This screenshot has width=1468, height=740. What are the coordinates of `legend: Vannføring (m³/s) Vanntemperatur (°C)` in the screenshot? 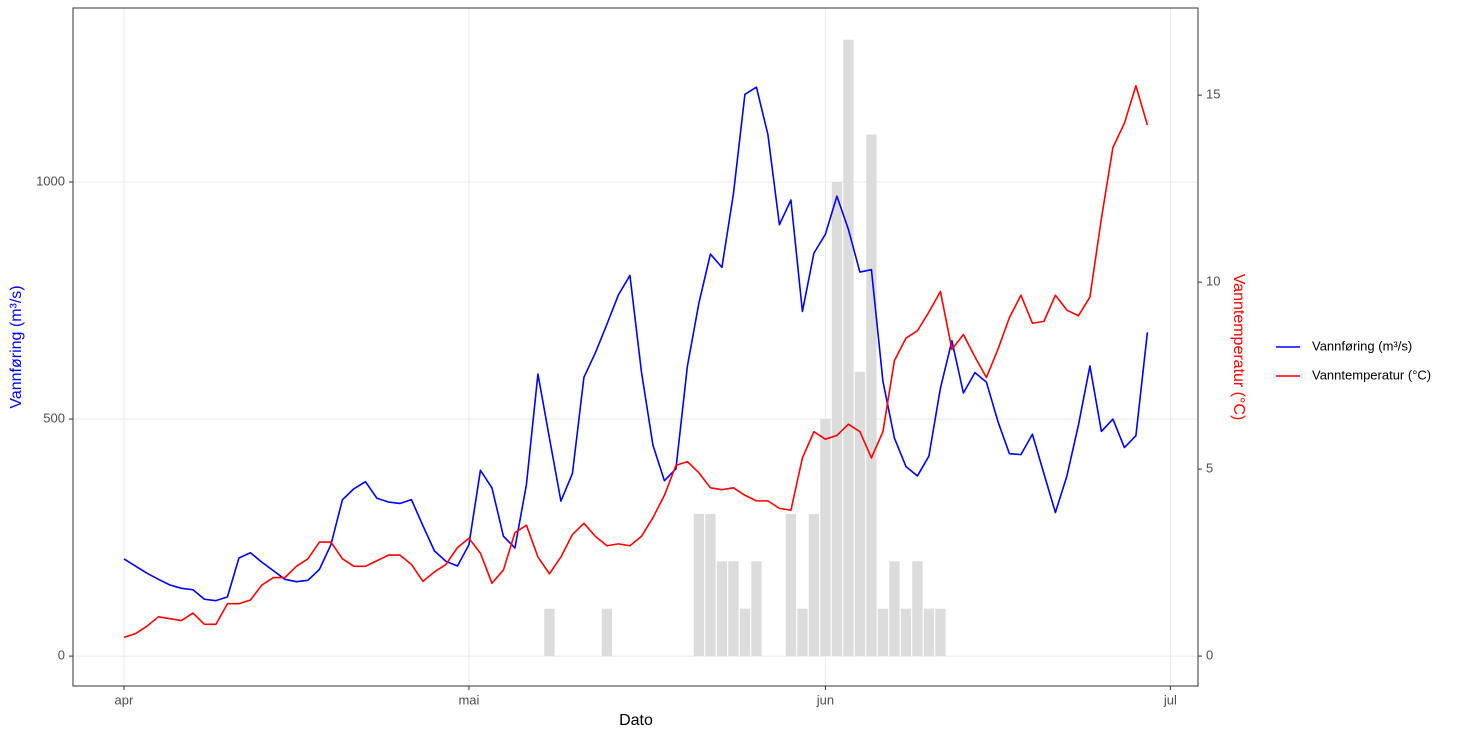 It's located at (1353, 360).